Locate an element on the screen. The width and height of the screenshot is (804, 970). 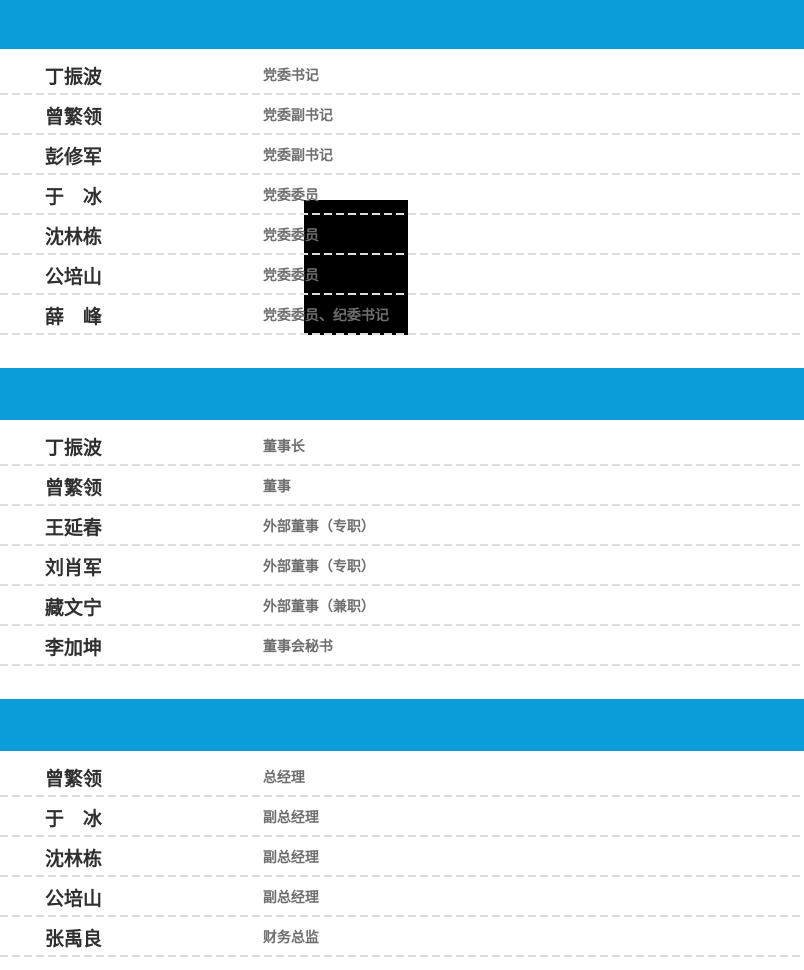
redaction-box is located at coordinates (356, 267).